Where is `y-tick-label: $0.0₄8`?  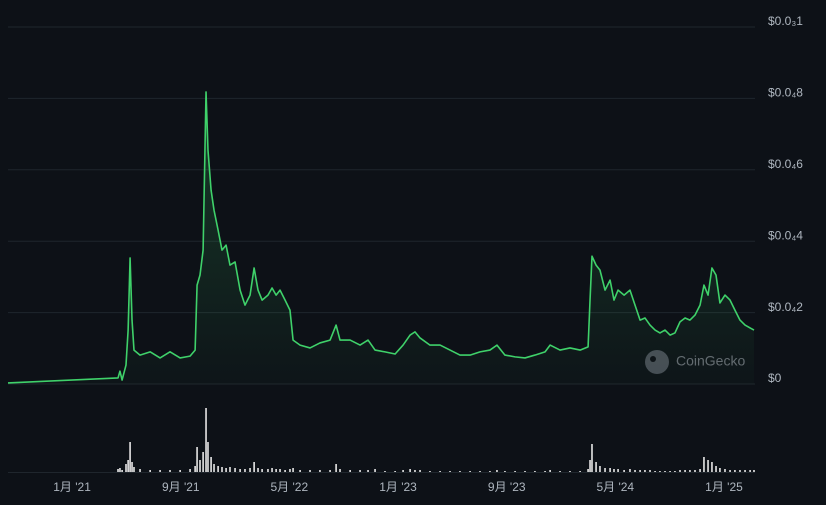
y-tick-label: $0.0₄8 is located at coordinates (785, 93).